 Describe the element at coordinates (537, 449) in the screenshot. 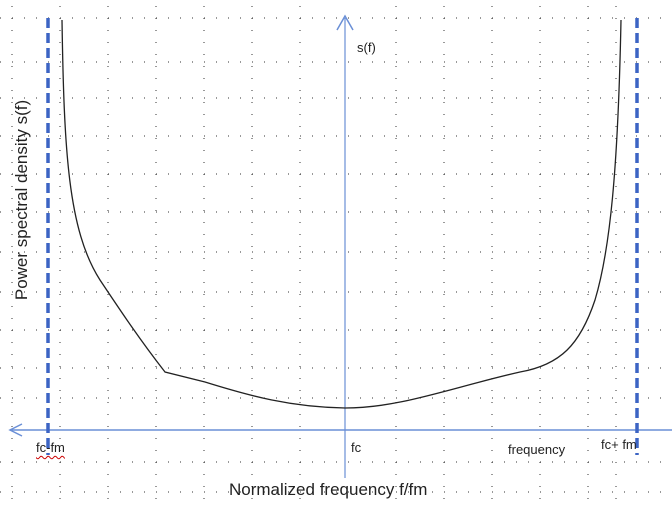

I see `frequency-axis-word: frequency` at that location.